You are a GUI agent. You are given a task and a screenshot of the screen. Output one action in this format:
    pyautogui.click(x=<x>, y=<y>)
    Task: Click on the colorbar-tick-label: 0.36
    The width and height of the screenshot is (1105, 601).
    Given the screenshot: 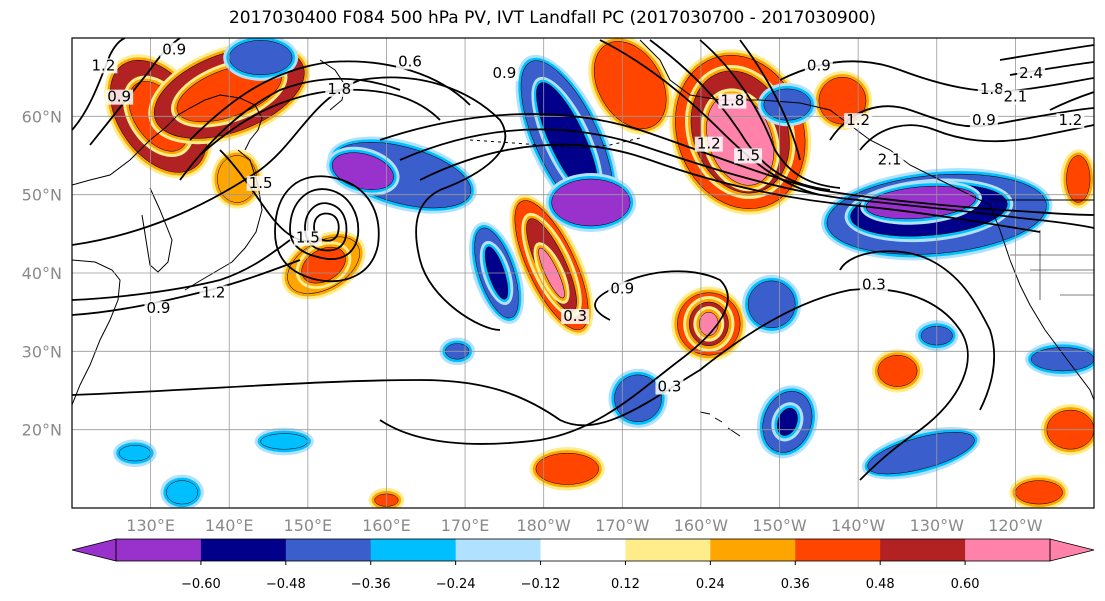 What is the action you would take?
    pyautogui.click(x=795, y=584)
    